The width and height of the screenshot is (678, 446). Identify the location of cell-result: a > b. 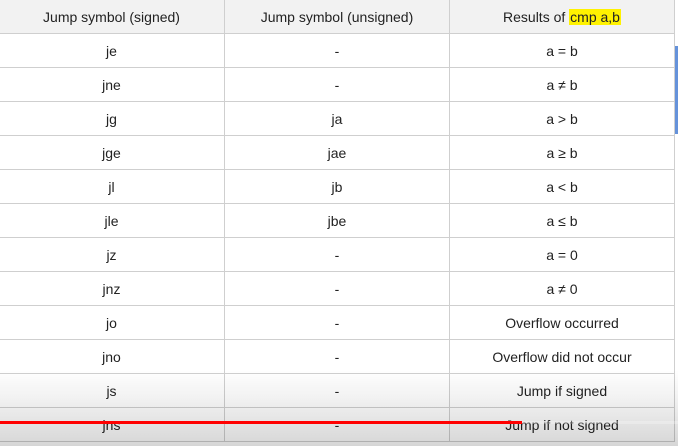
(562, 118).